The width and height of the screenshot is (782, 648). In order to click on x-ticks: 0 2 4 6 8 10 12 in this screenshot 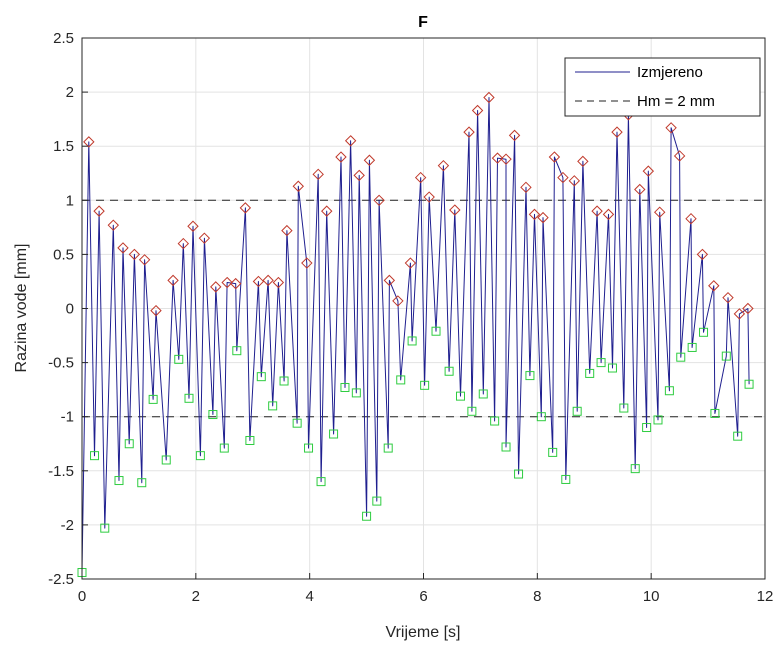, I will do `click(426, 589)`.